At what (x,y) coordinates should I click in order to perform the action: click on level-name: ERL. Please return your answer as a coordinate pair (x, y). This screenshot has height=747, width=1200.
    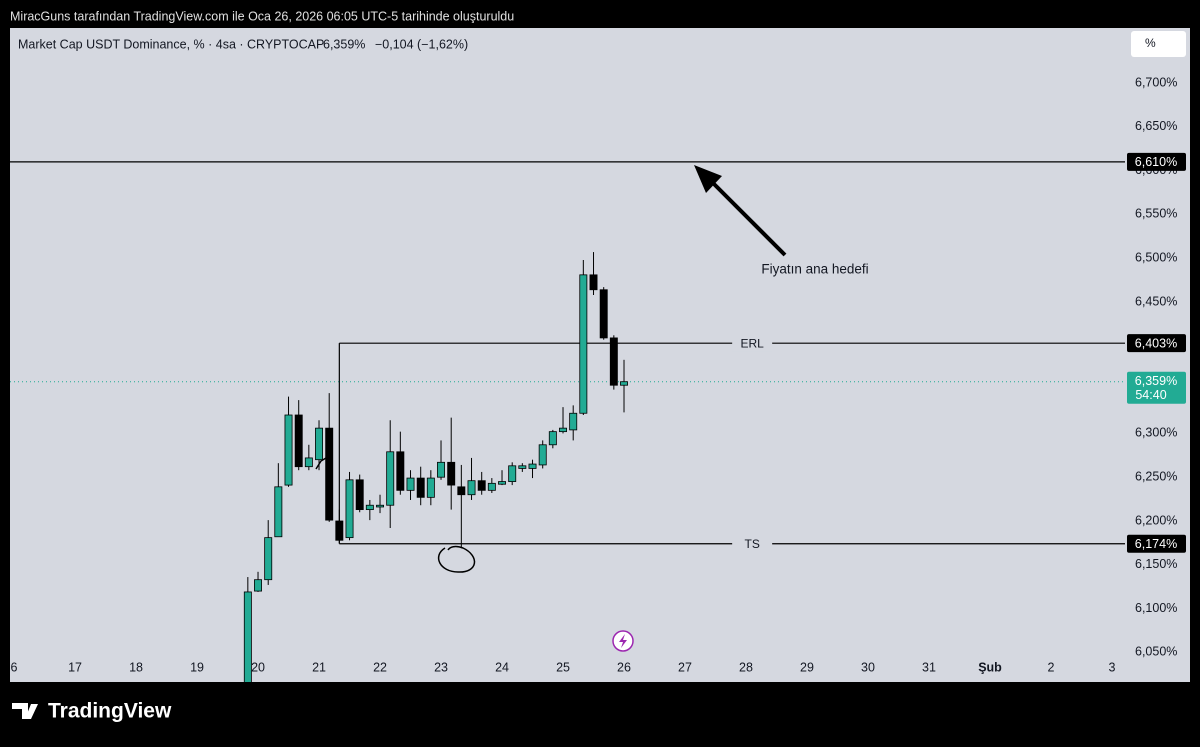
    Looking at the image, I should click on (752, 343).